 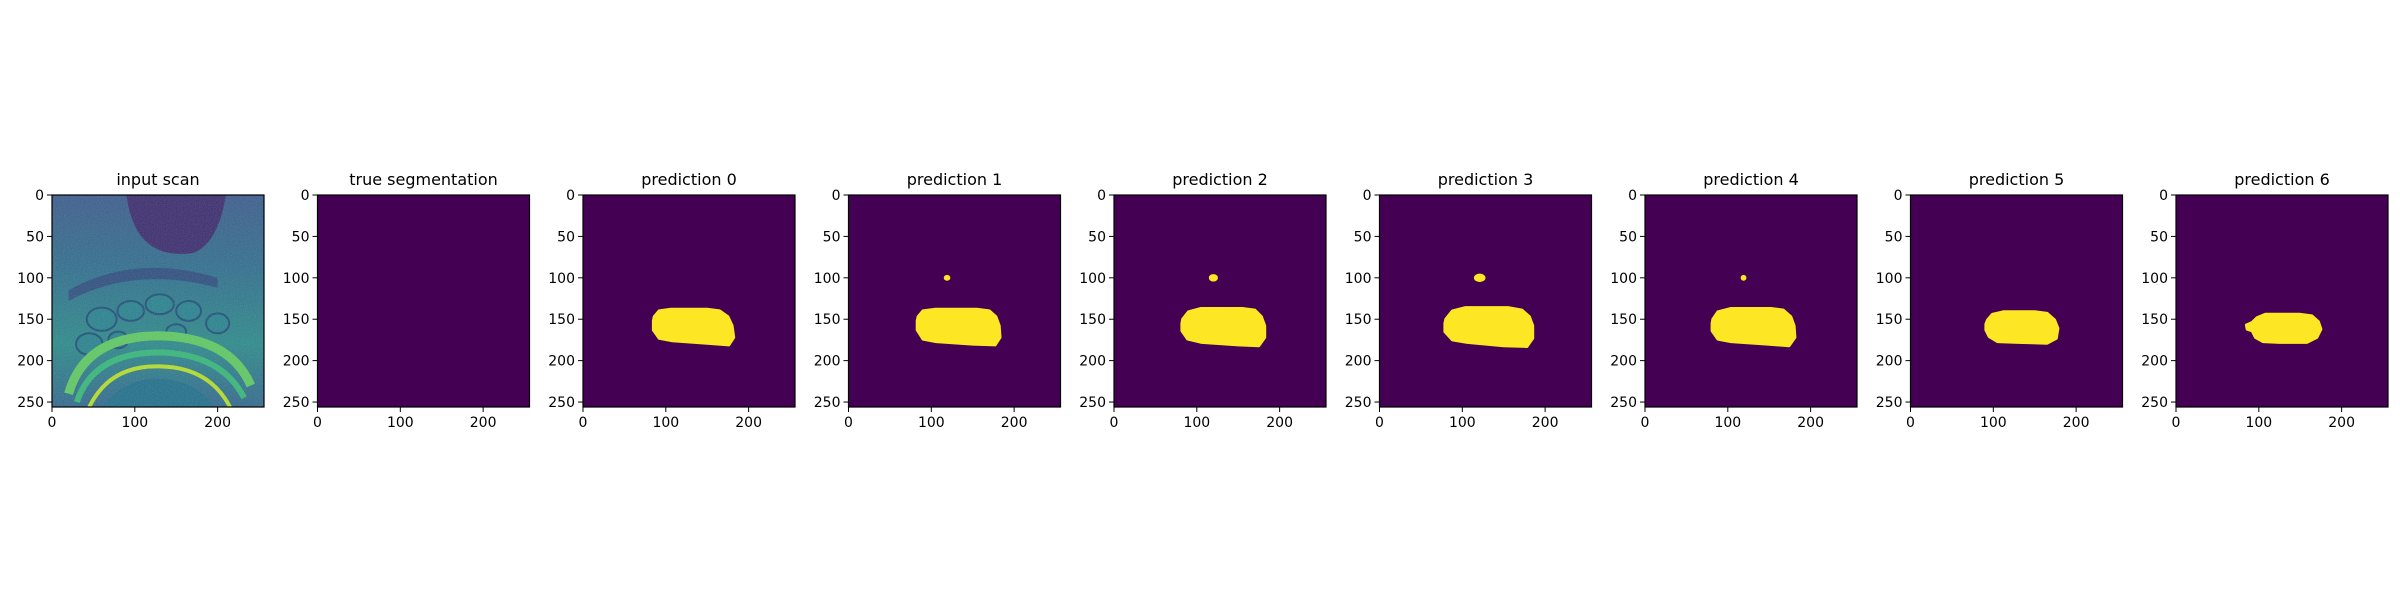 I want to click on panel-2: prediction 0 0 100 200 0 50 100 150 200 250, so click(x=672, y=300).